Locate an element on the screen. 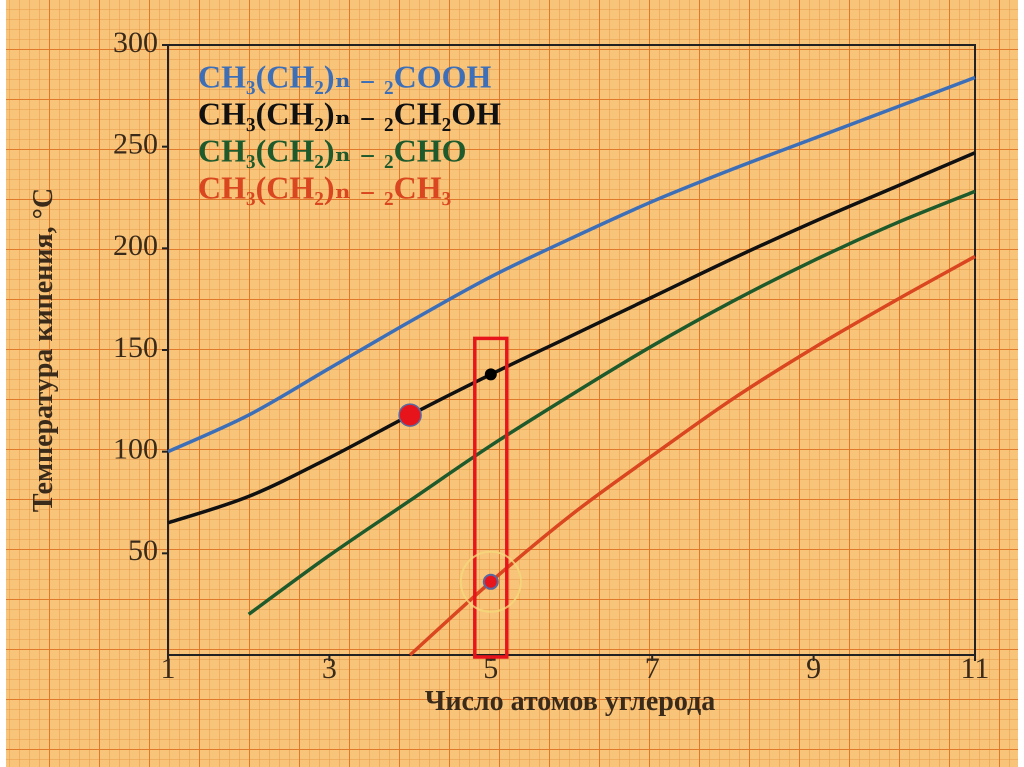 The width and height of the screenshot is (1024, 767). legend-entry: CH₃(CH₂)ₙ ₋ ₂COOH is located at coordinates (344, 76).